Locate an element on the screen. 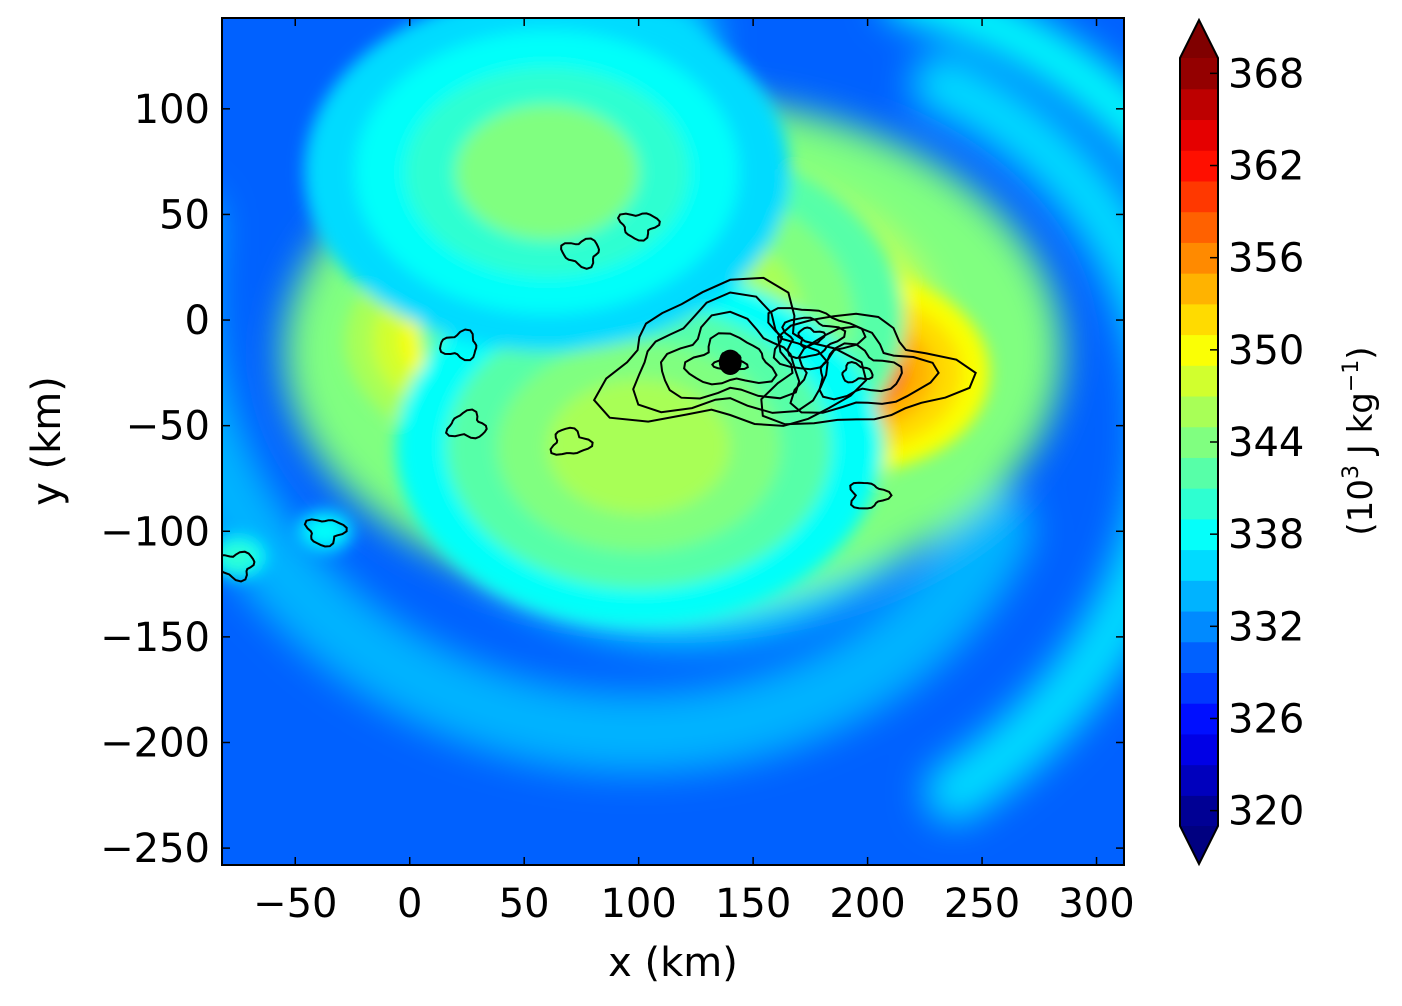  colorbar-tick-label: 356 is located at coordinates (1266, 259).